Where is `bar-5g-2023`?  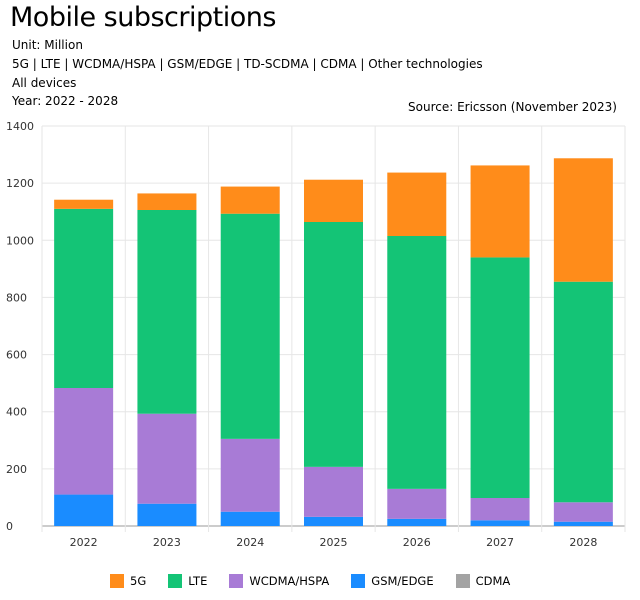 bar-5g-2023 is located at coordinates (167, 201).